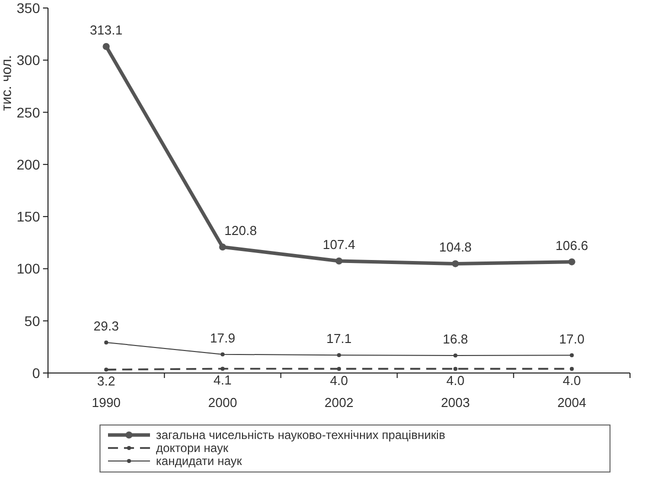 The height and width of the screenshot is (484, 665). Describe the element at coordinates (106, 326) in the screenshot. I see `data-label: 29.3` at that location.